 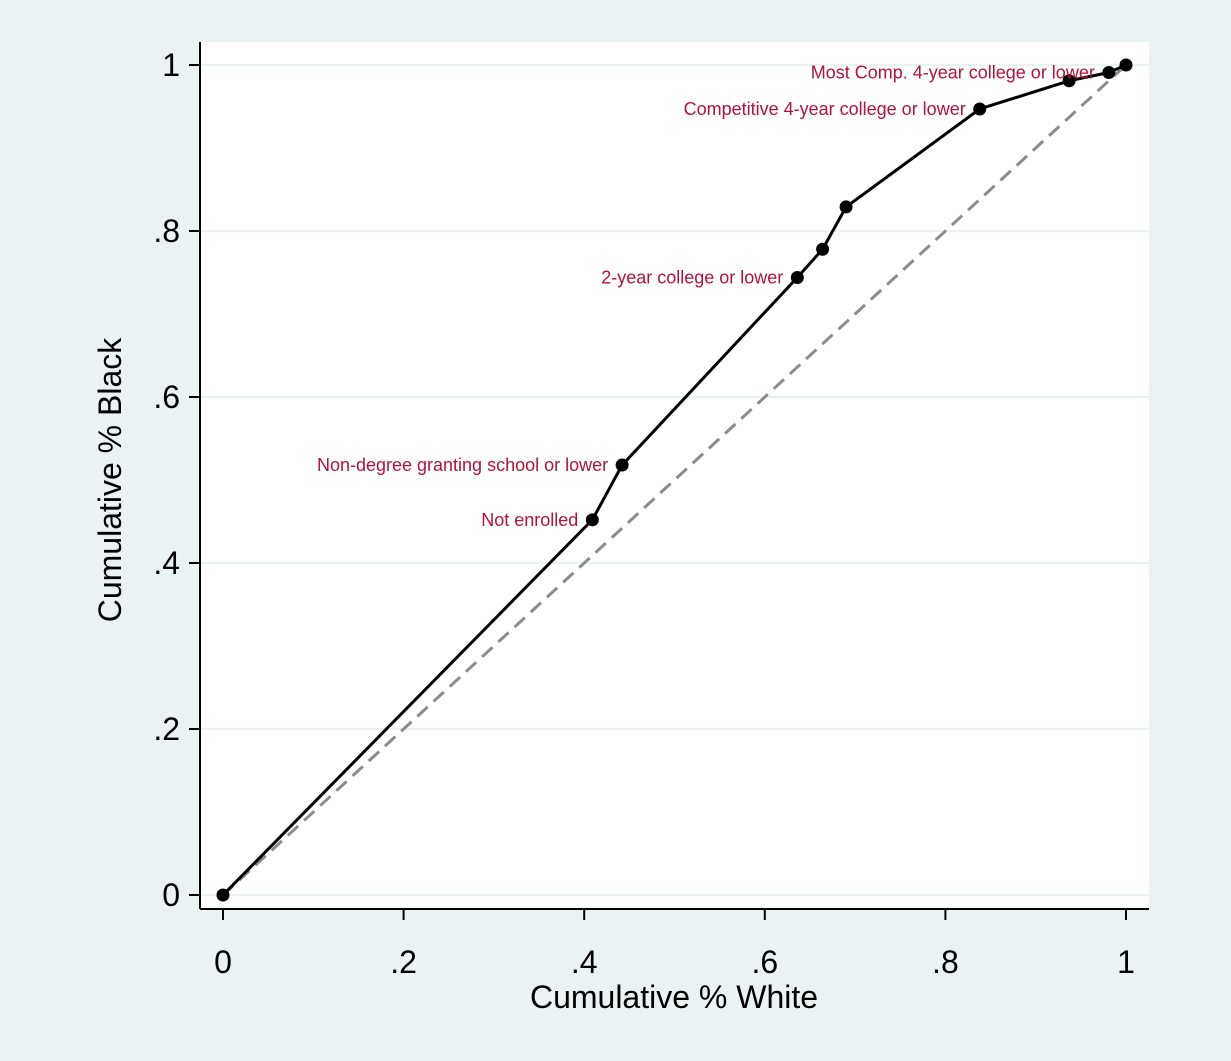 What do you see at coordinates (171, 895) in the screenshot?
I see `y-tick-label: 0` at bounding box center [171, 895].